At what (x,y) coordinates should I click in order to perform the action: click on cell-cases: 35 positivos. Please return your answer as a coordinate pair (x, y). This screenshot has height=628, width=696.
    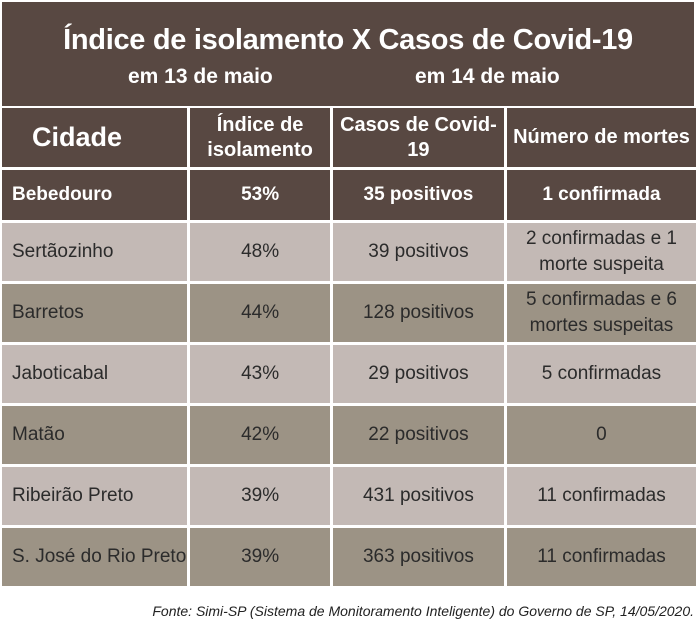
    Looking at the image, I should click on (418, 195).